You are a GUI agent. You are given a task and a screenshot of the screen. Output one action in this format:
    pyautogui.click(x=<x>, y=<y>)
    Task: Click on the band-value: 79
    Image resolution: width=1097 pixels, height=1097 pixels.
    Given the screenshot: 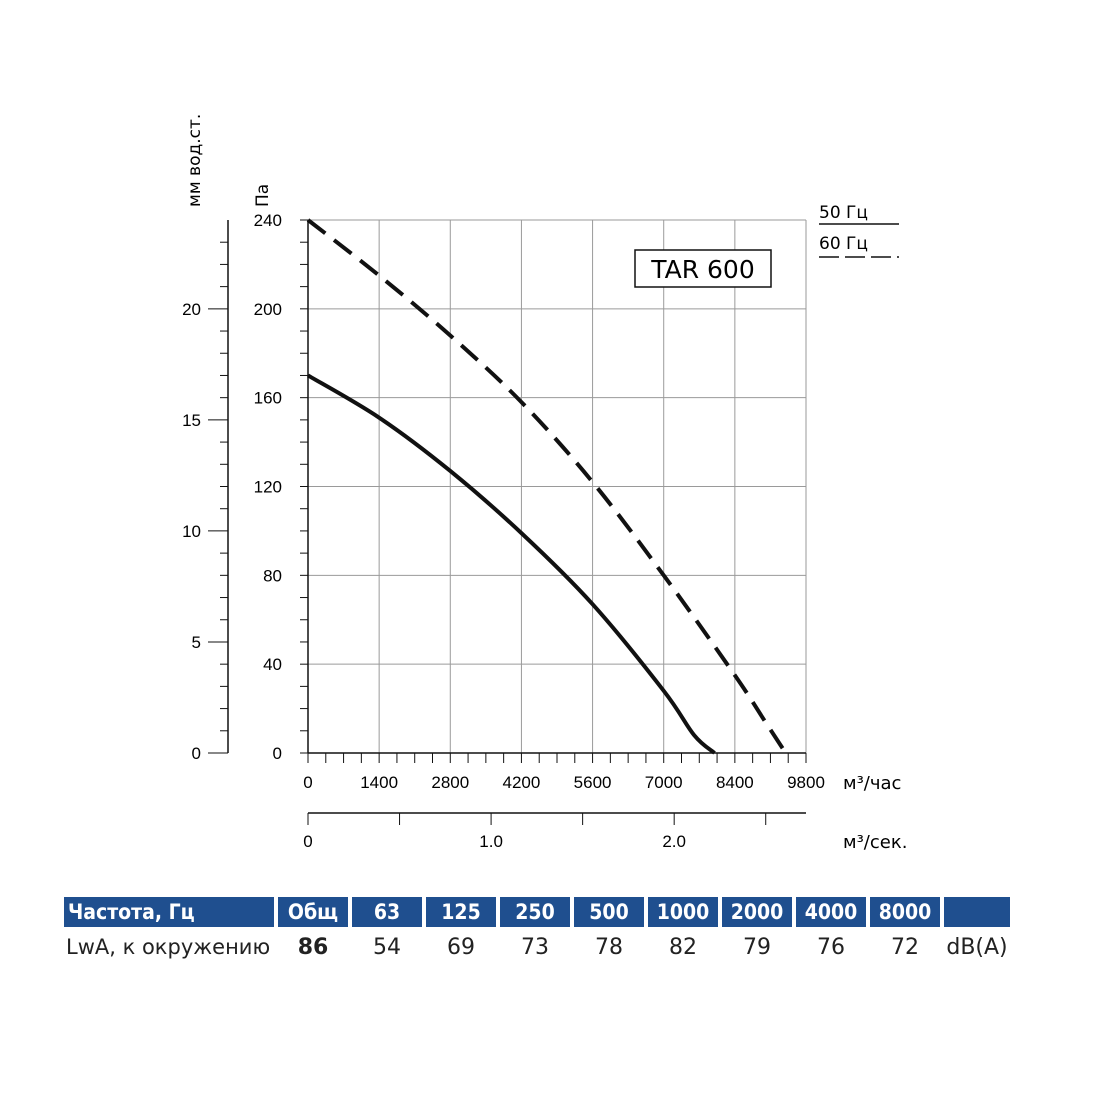 What is the action you would take?
    pyautogui.click(x=757, y=947)
    